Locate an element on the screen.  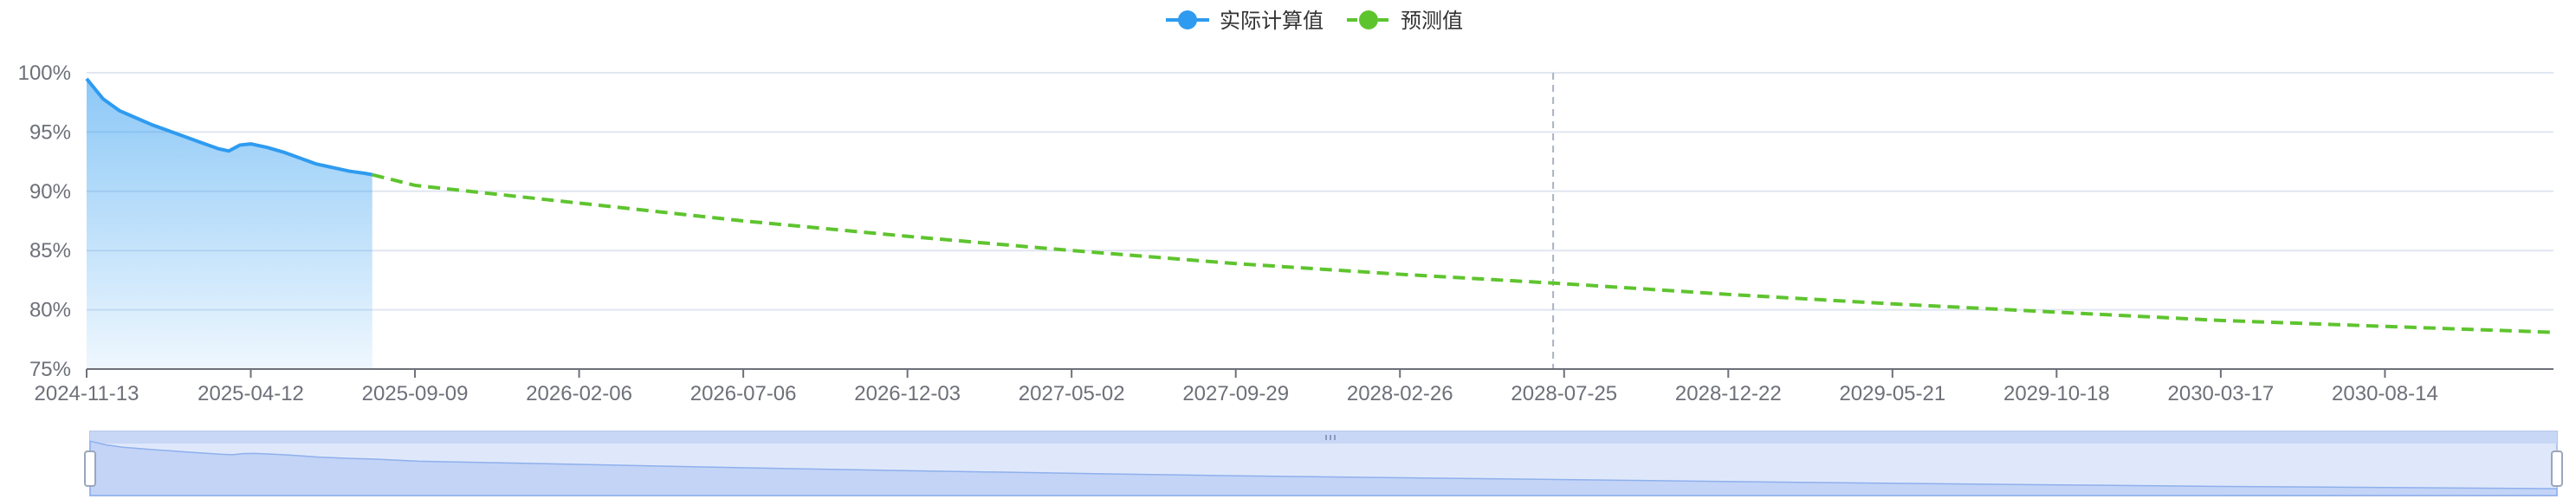
x-tick-label: 2030-08-14 is located at coordinates (2385, 393).